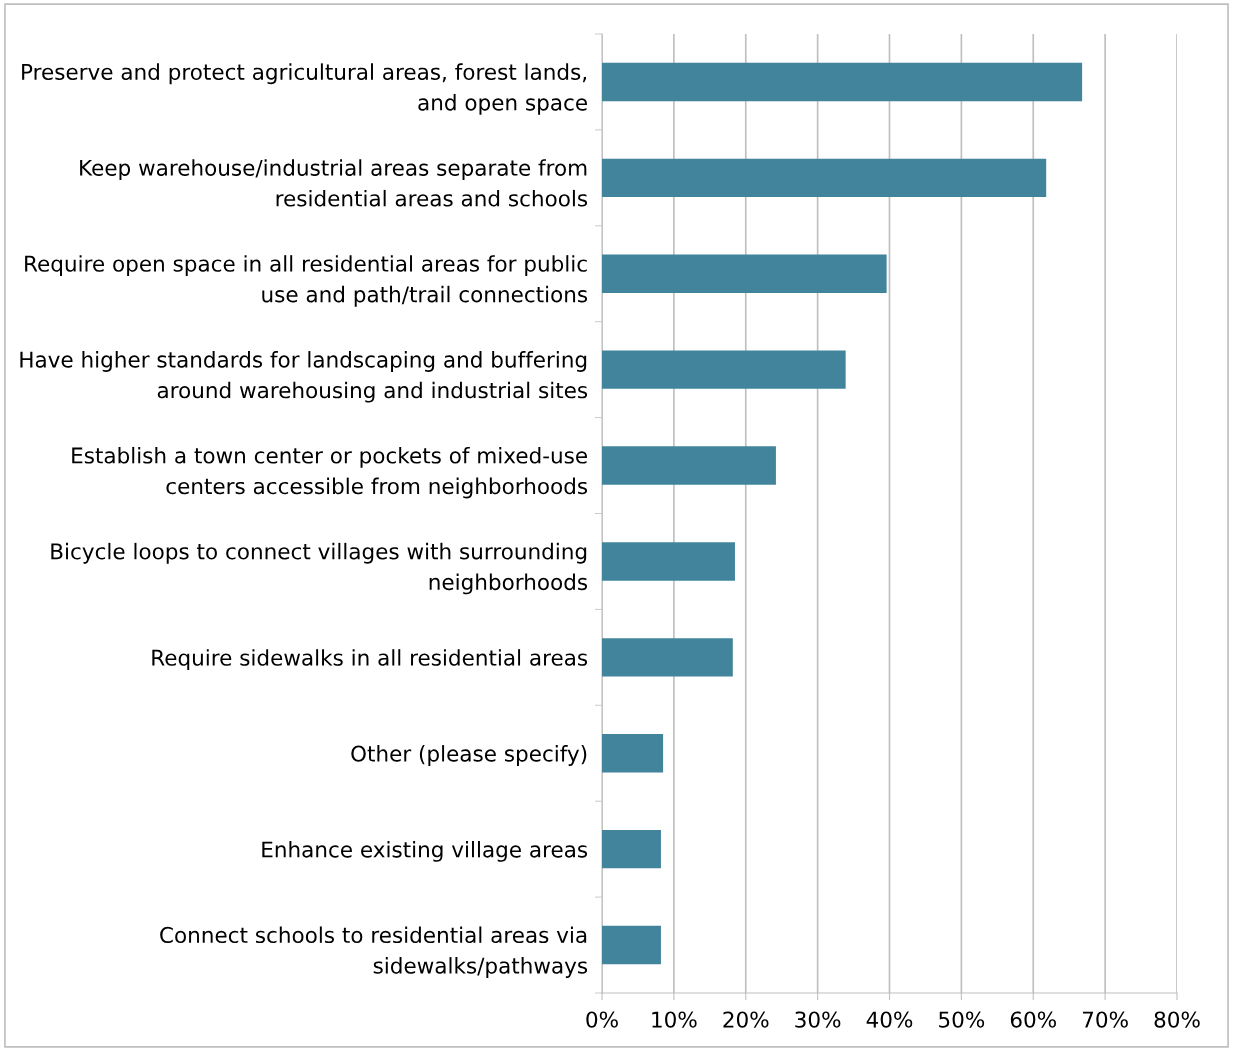 Image resolution: width=1233 pixels, height=1051 pixels. Describe the element at coordinates (304, 377) in the screenshot. I see `y-tick-label: Have higher standards for landscaping and buffering around warehousing and industrial sites` at that location.